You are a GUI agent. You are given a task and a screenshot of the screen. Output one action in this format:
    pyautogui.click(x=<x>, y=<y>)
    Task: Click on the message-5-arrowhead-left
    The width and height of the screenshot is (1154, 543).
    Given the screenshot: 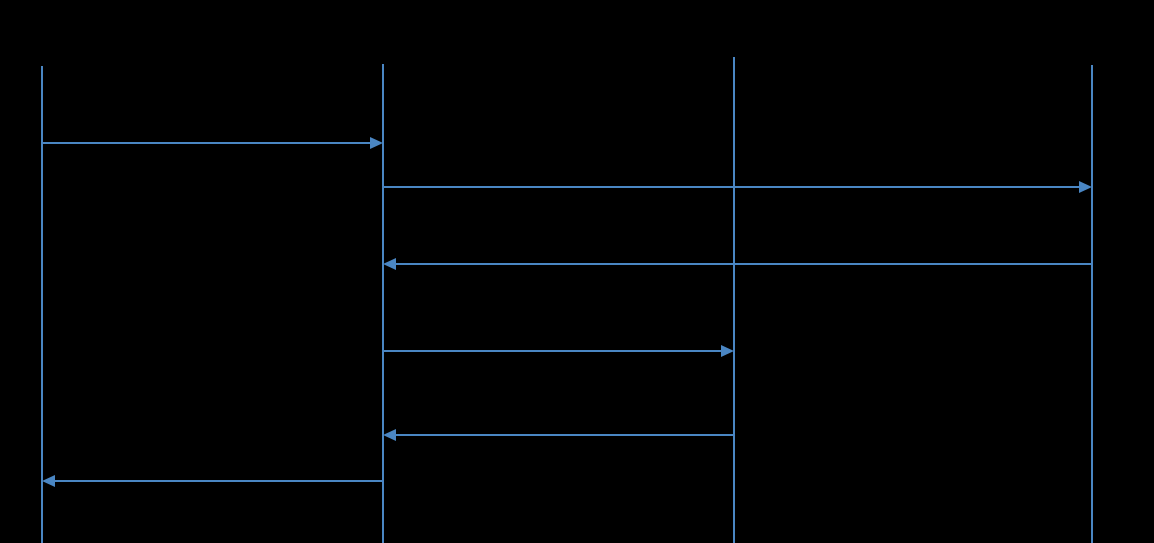 What is the action you would take?
    pyautogui.click(x=389, y=435)
    